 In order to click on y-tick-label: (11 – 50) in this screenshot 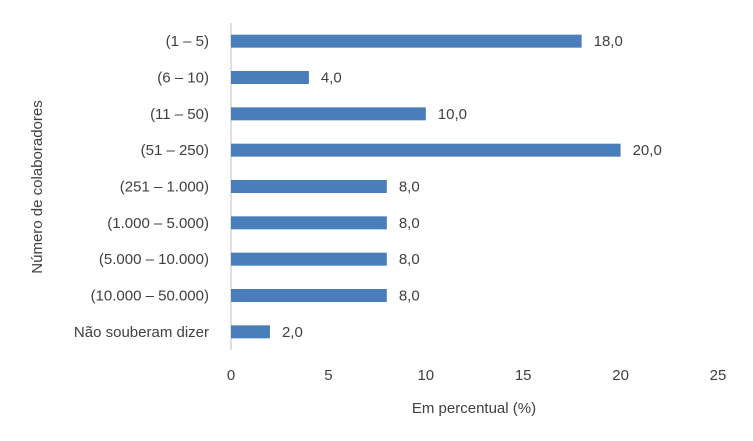, I will do `click(179, 114)`.